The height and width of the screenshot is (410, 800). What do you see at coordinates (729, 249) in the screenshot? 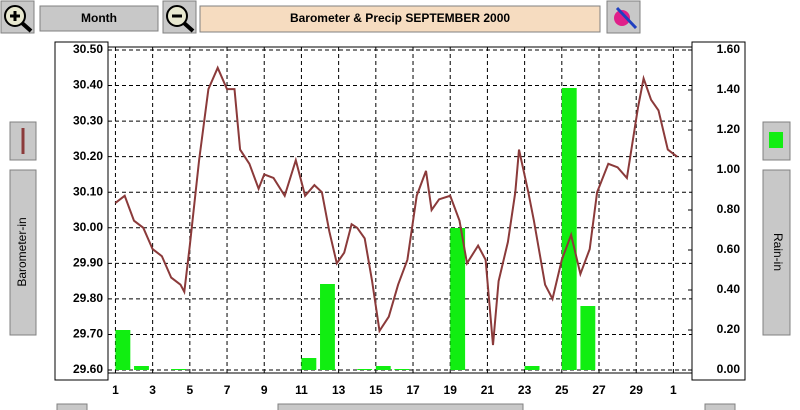
I see `y2-tick-label: 0.60` at bounding box center [729, 249].